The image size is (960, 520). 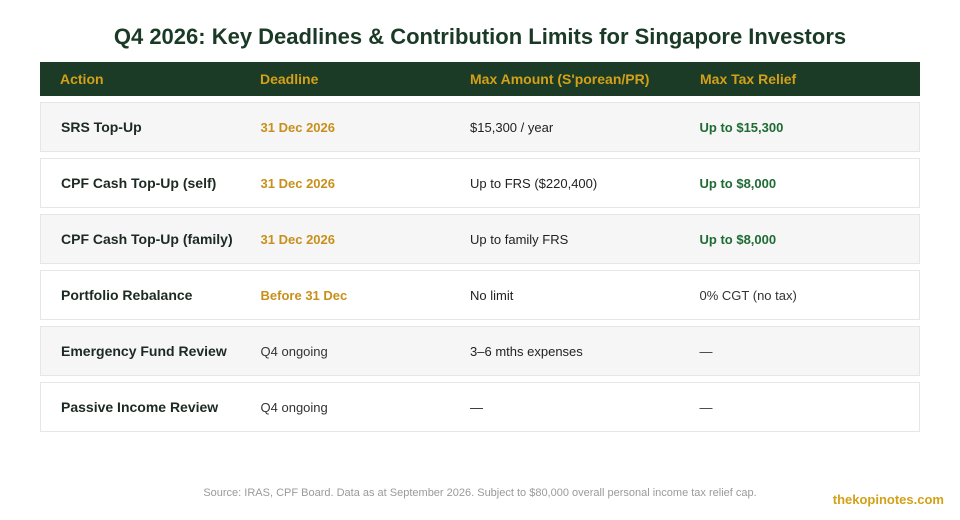 What do you see at coordinates (477, 407) in the screenshot?
I see `row-amount: —` at bounding box center [477, 407].